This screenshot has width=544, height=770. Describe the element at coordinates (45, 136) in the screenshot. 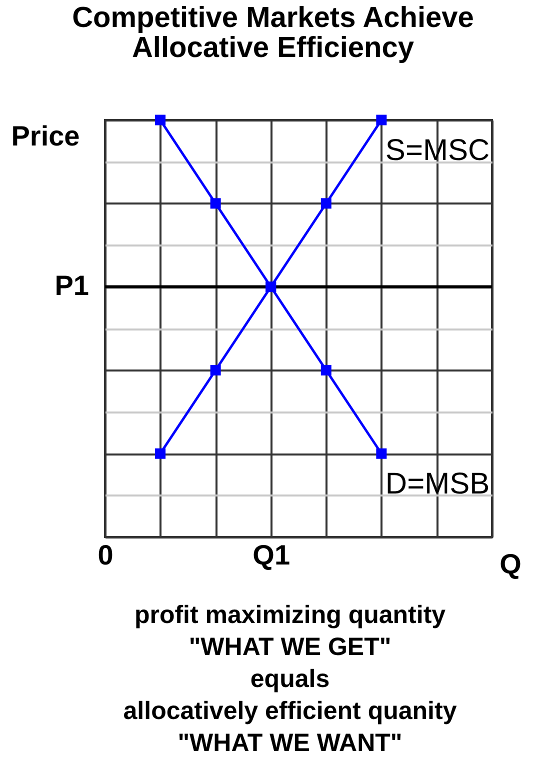

I see `y-axis-title: Price` at that location.